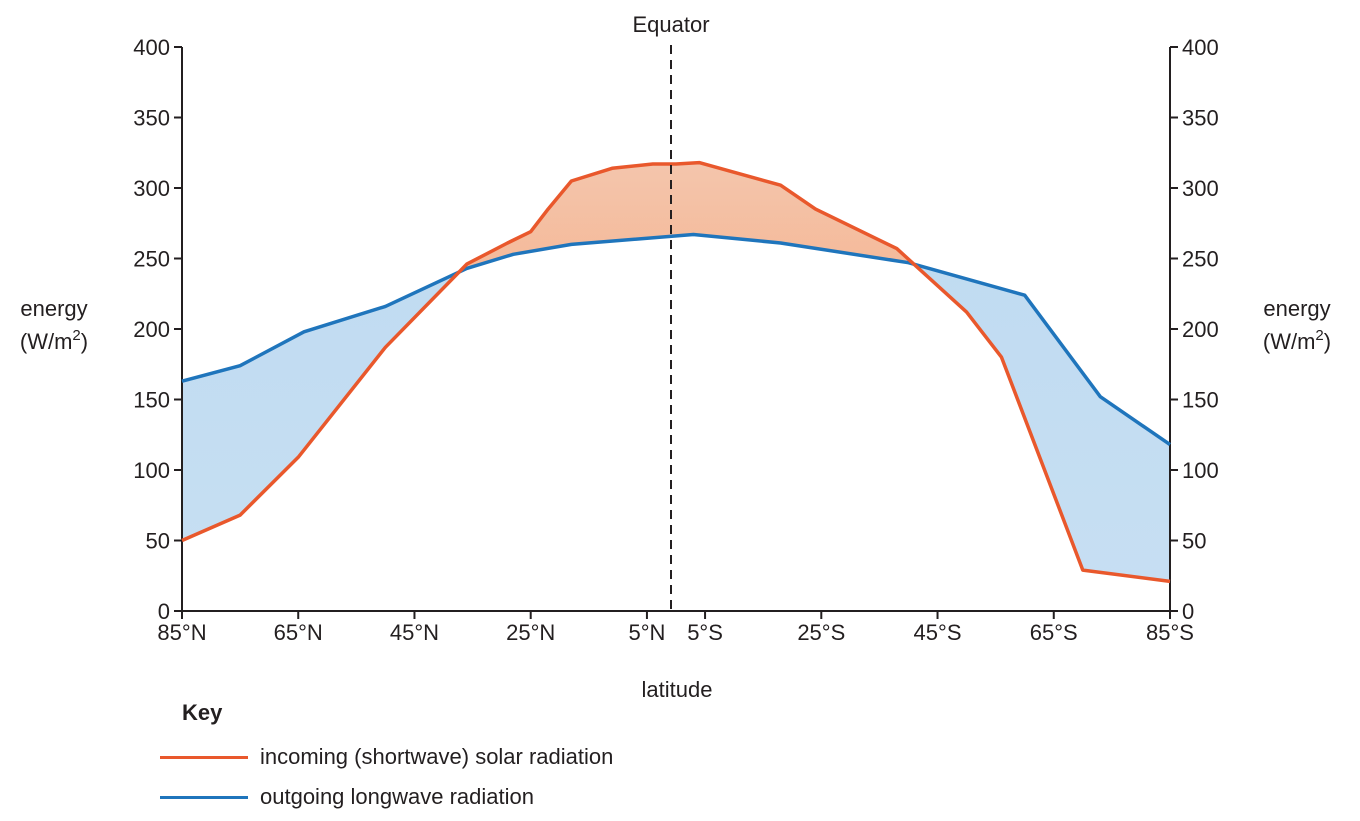  I want to click on y-axis-title-right: energy (W/m2), so click(1297, 325).